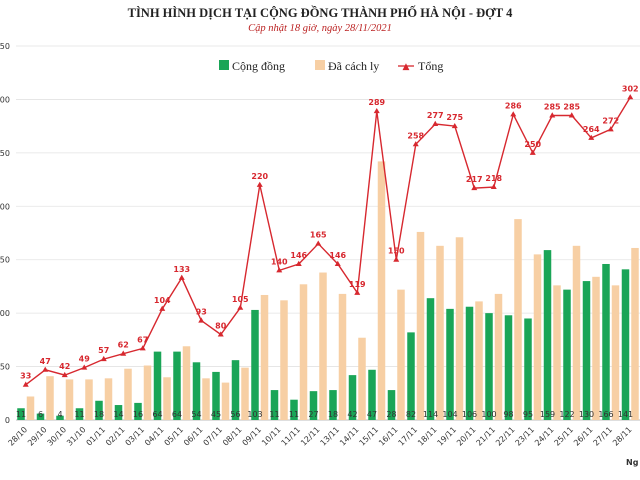  Describe the element at coordinates (142, 339) in the screenshot. I see `total-data-label: 67` at that location.